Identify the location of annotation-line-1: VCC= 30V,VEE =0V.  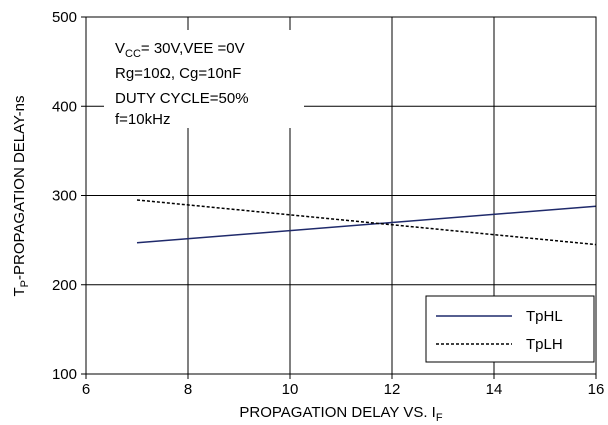
(180, 50).